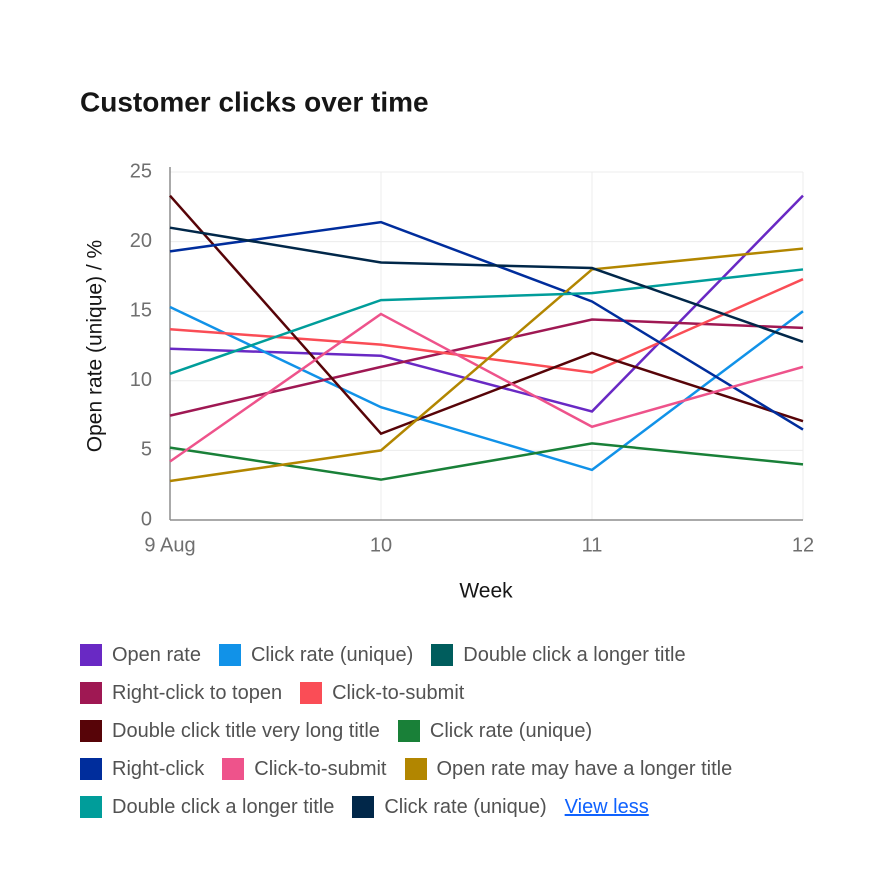  Describe the element at coordinates (584, 768) in the screenshot. I see `legend-label: Open rate may have a longer title` at that location.